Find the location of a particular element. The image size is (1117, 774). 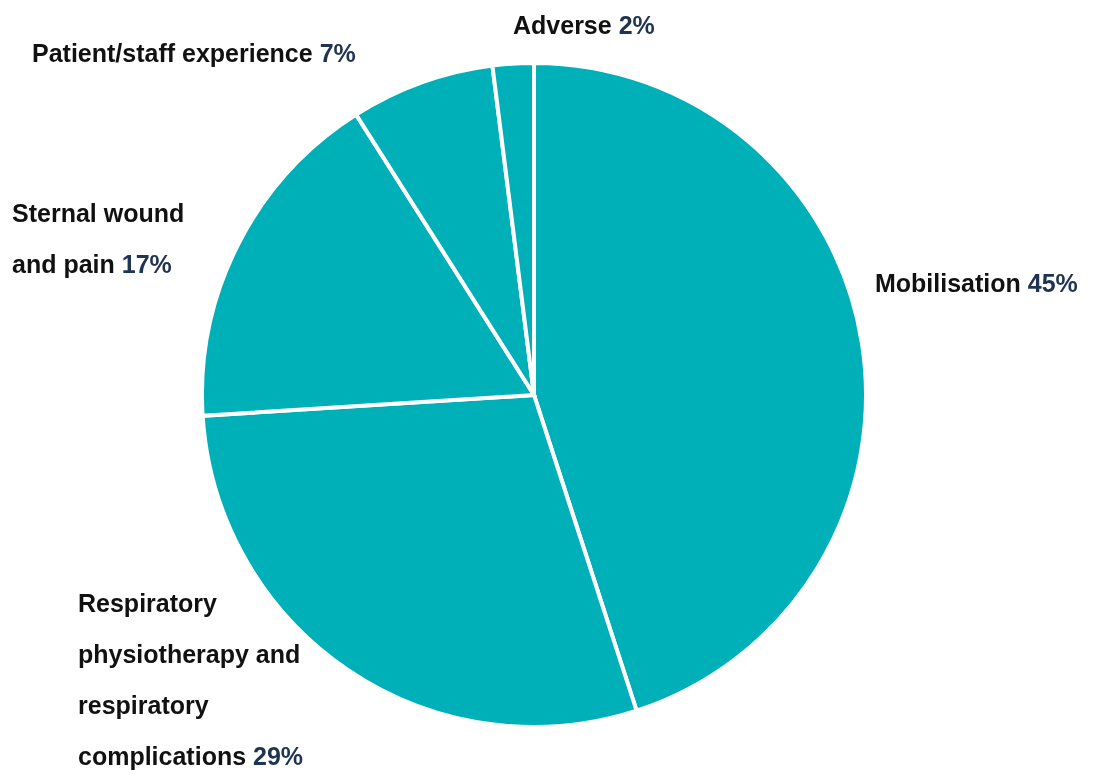

data-label: 17% is located at coordinates (146, 264).